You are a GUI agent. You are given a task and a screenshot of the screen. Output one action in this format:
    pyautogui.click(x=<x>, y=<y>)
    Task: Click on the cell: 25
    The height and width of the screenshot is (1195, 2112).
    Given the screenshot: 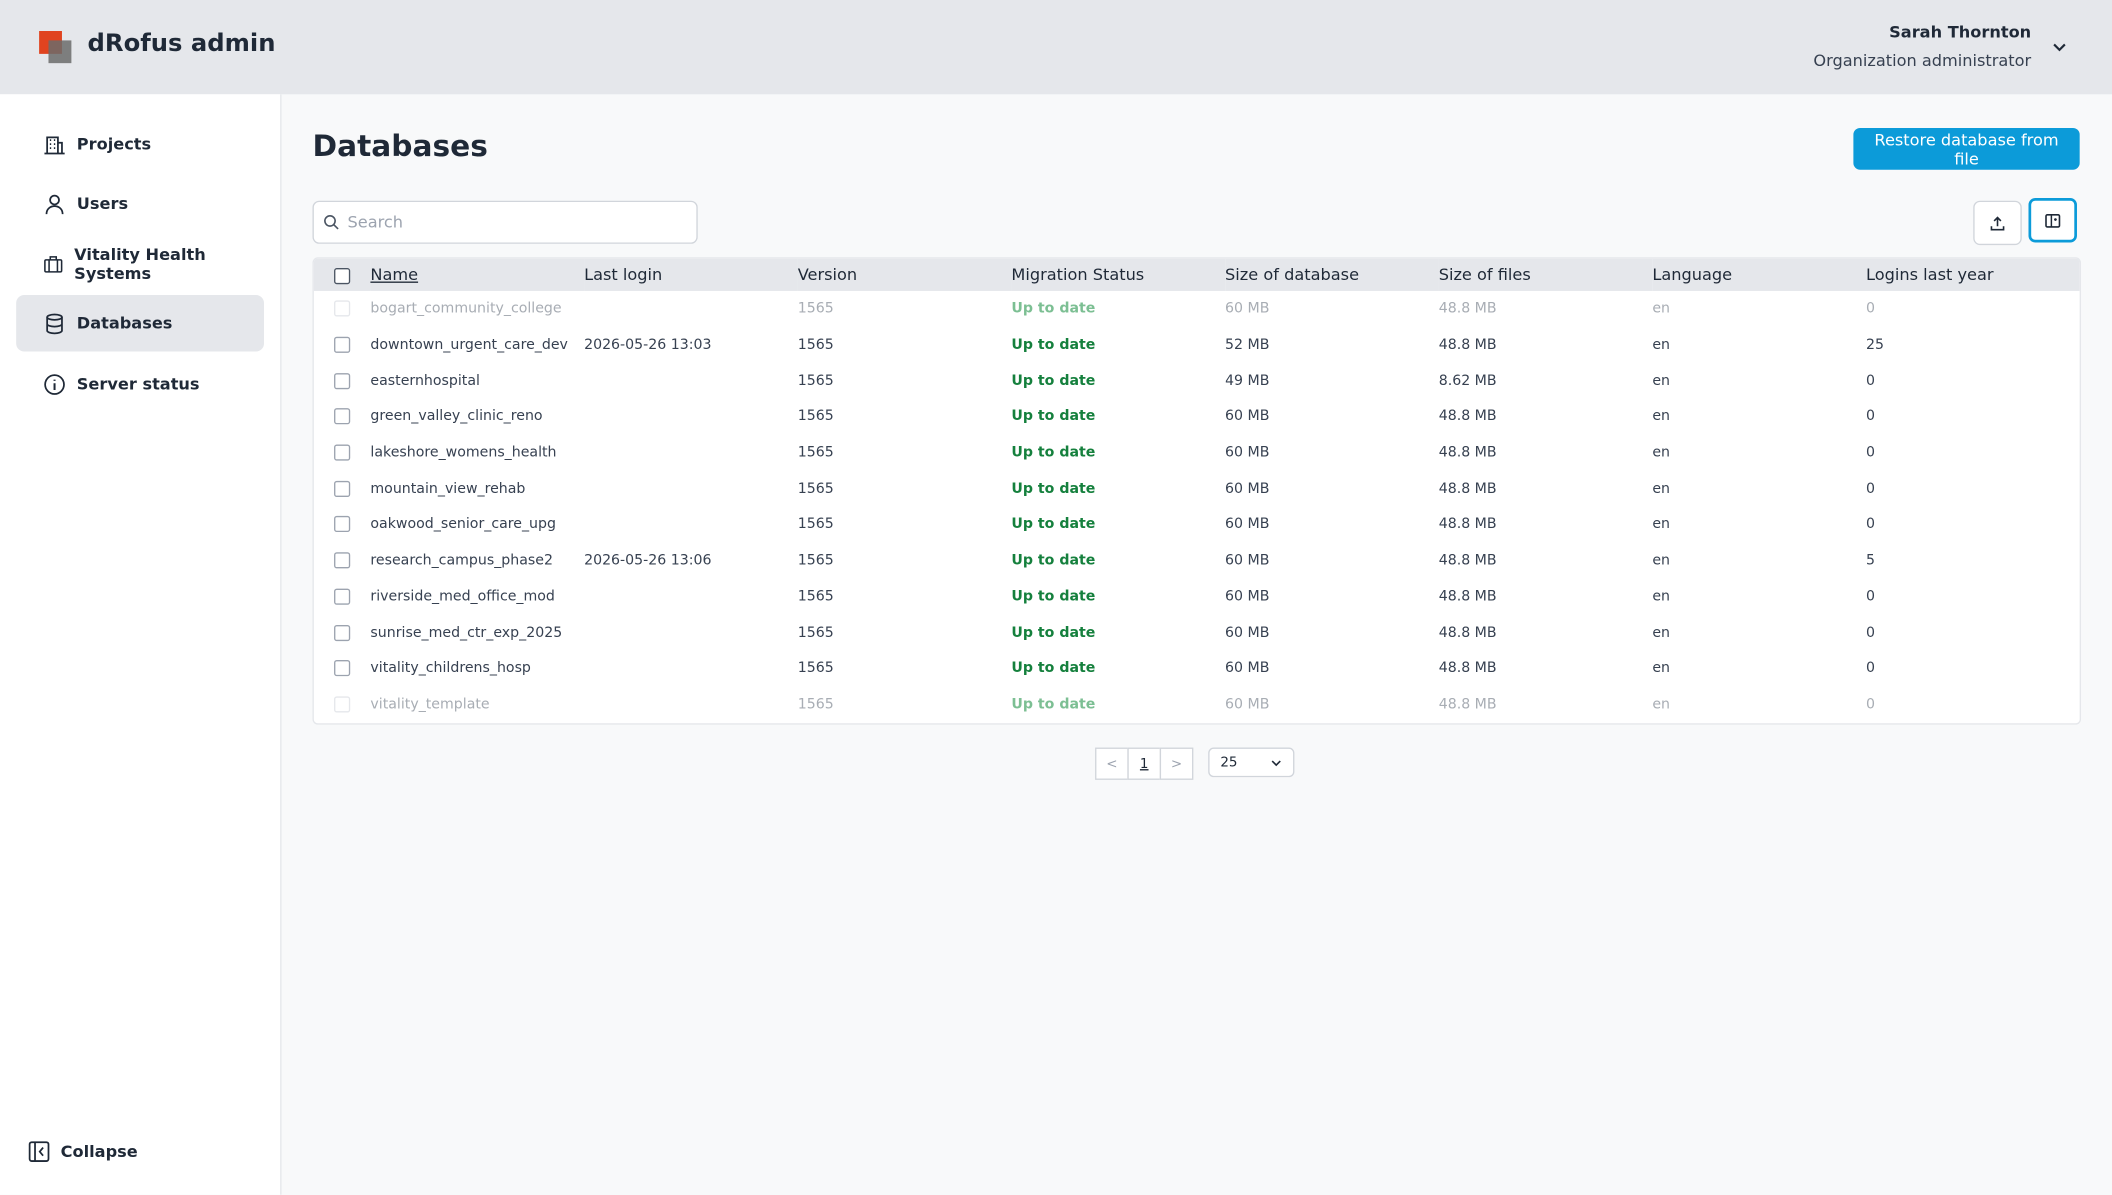 What is the action you would take?
    pyautogui.click(x=1875, y=344)
    